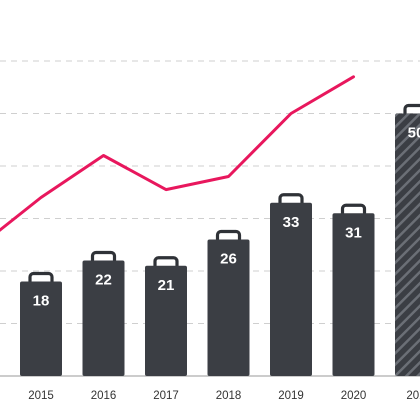 This screenshot has width=420, height=420. What do you see at coordinates (41, 328) in the screenshot?
I see `bar-2015` at bounding box center [41, 328].